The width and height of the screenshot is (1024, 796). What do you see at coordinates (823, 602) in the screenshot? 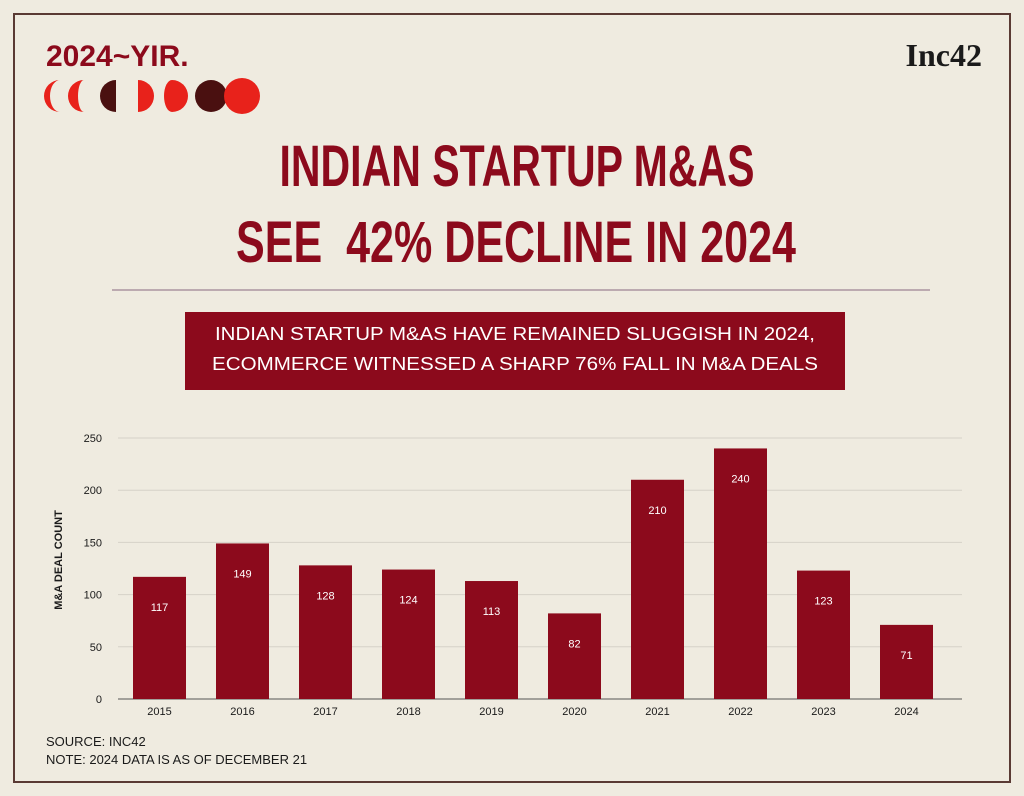
I see `data-label: 123` at bounding box center [823, 602].